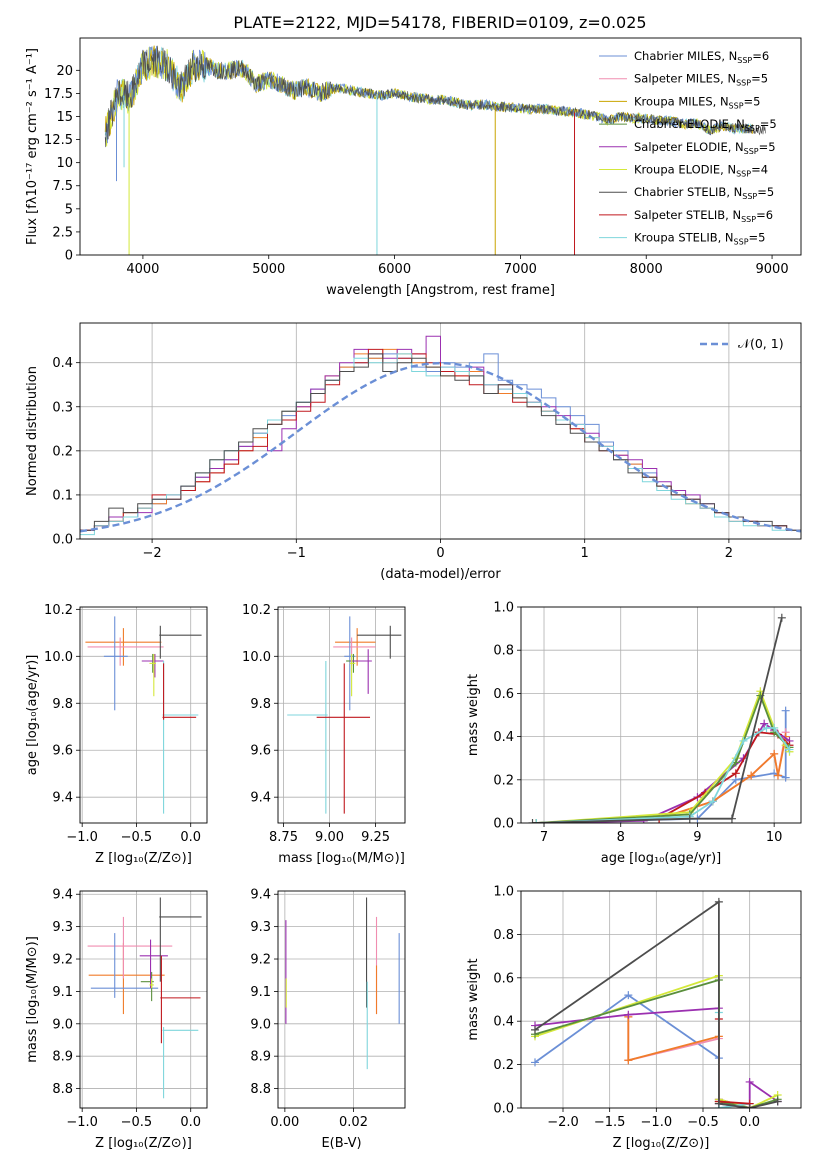 This screenshot has height=1170, width=819. I want to click on legend-name: Chabrier STELIB, N, so click(688, 192).